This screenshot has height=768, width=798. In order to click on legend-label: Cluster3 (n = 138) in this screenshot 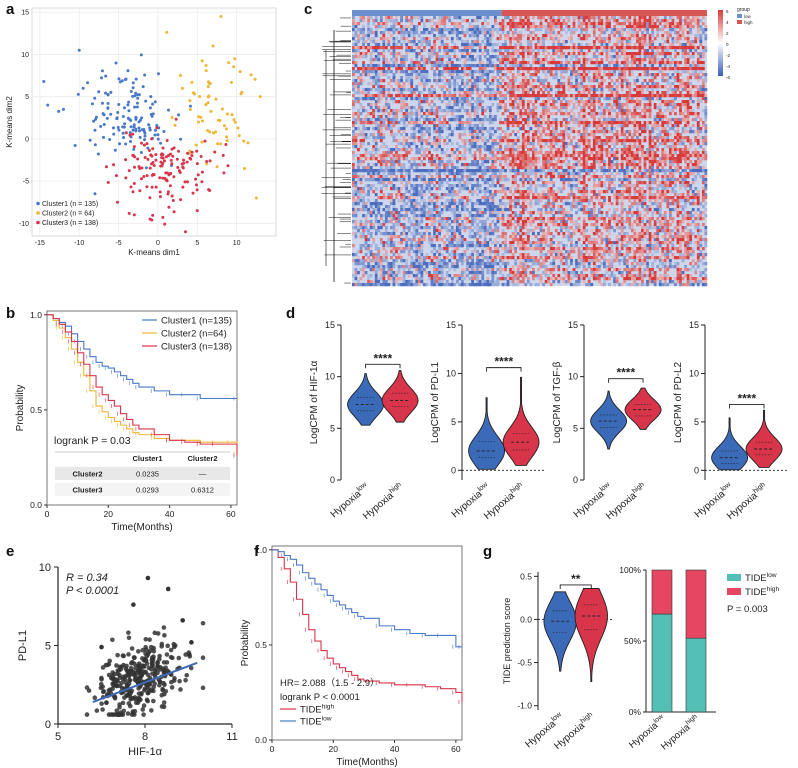, I will do `click(70, 223)`.